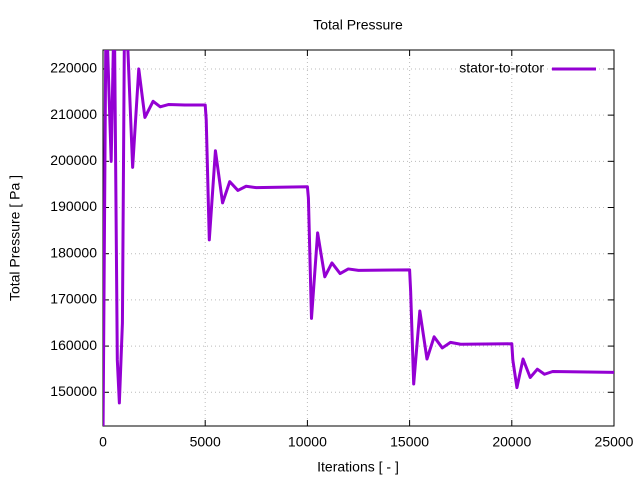 The width and height of the screenshot is (640, 480). I want to click on y-tick-label: 160000, so click(73, 345).